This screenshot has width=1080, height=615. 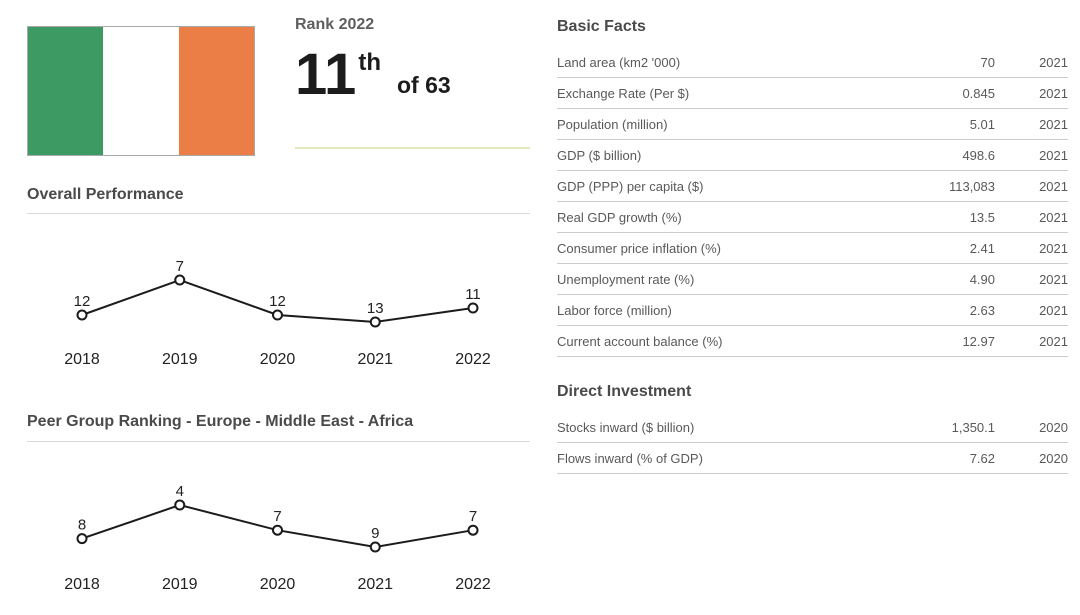 What do you see at coordinates (639, 248) in the screenshot?
I see `row-label: Consumer price inflation (%)` at bounding box center [639, 248].